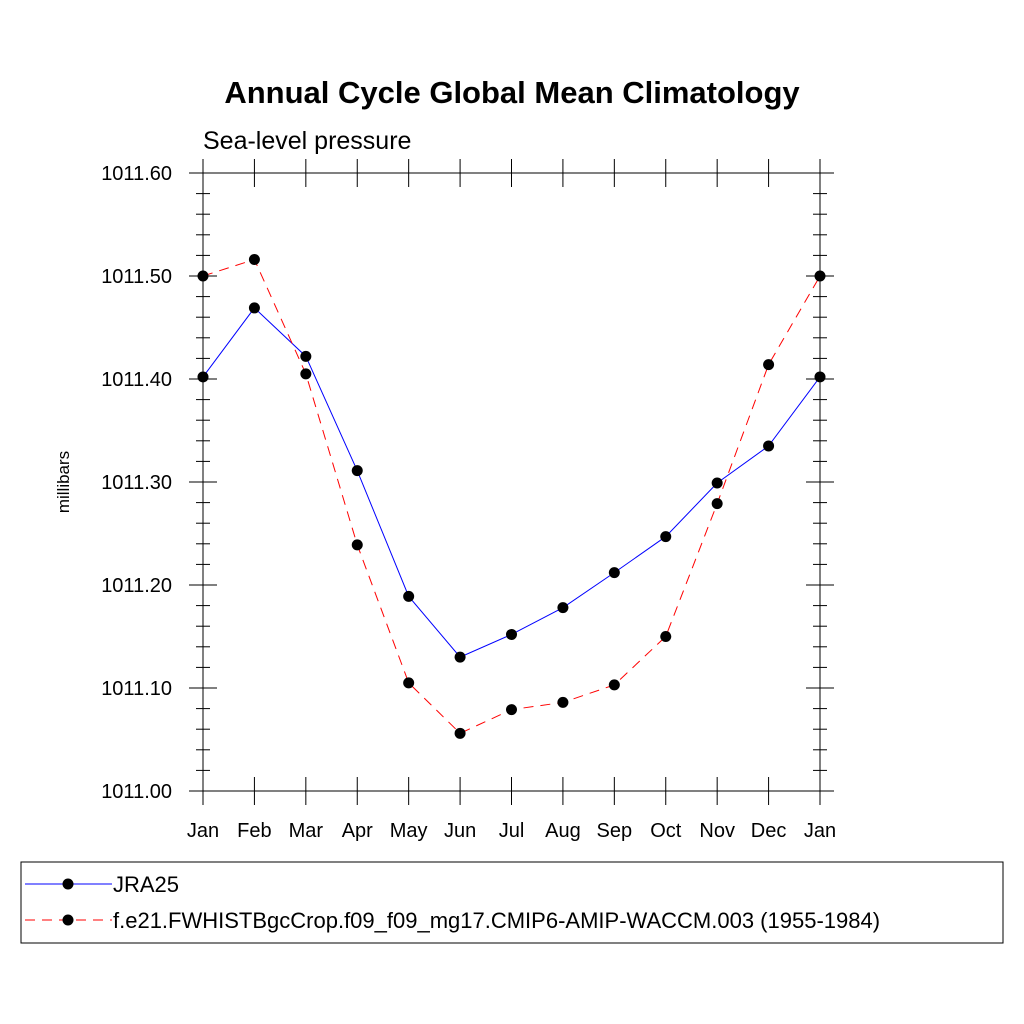 The image size is (1024, 1024). Describe the element at coordinates (306, 831) in the screenshot. I see `x-tick-label: Mar` at that location.